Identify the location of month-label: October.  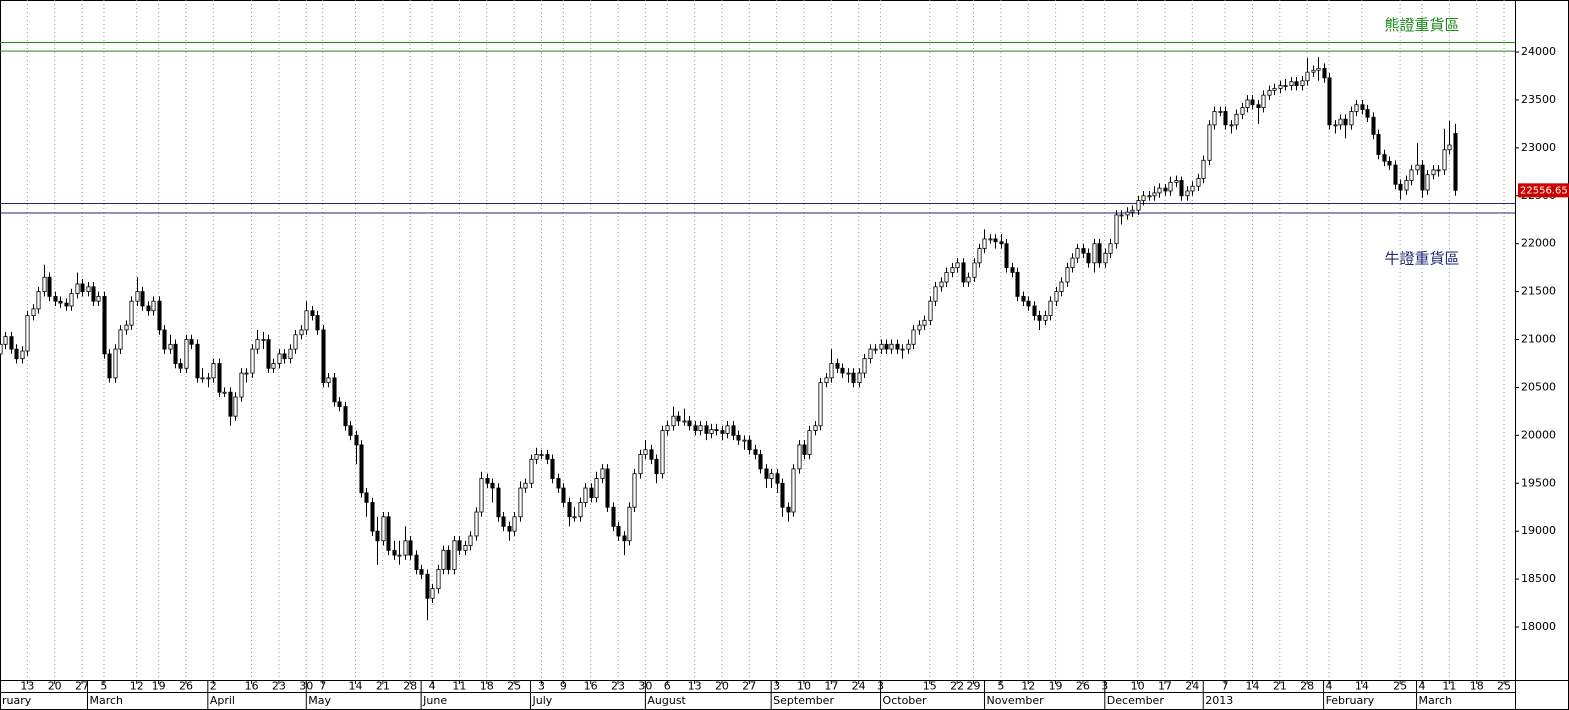
(905, 700).